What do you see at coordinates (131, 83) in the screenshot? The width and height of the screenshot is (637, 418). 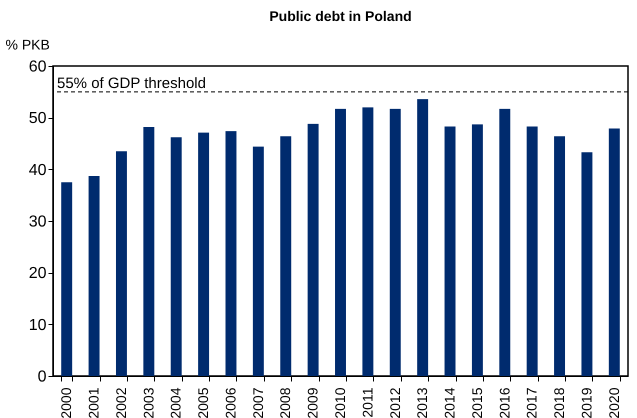 I see `ref-line-label: 55% of GDP threshold` at bounding box center [131, 83].